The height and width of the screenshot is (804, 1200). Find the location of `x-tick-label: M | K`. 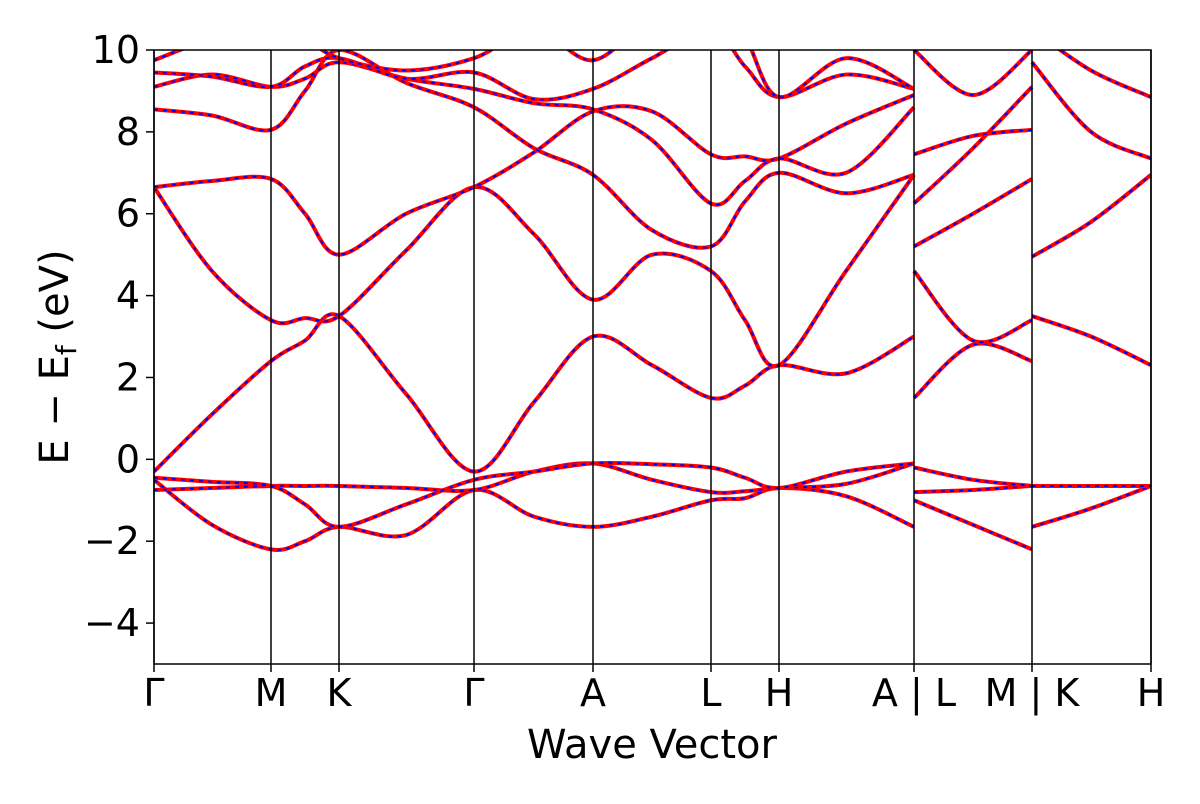

x-tick-label: M | K is located at coordinates (1033, 693).